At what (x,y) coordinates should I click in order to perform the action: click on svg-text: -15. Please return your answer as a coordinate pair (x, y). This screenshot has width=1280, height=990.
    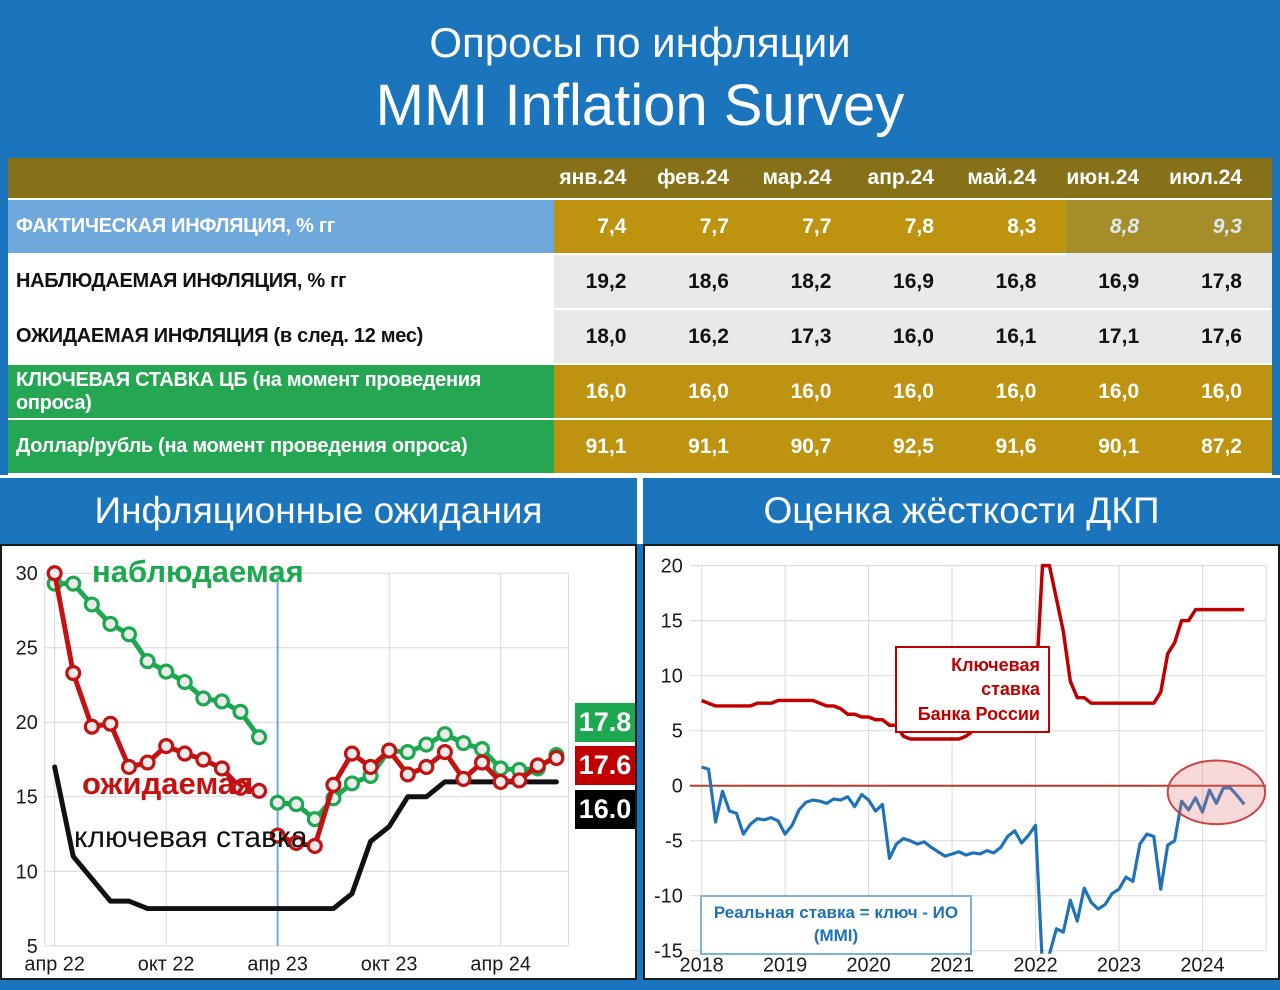
    Looking at the image, I should click on (668, 952).